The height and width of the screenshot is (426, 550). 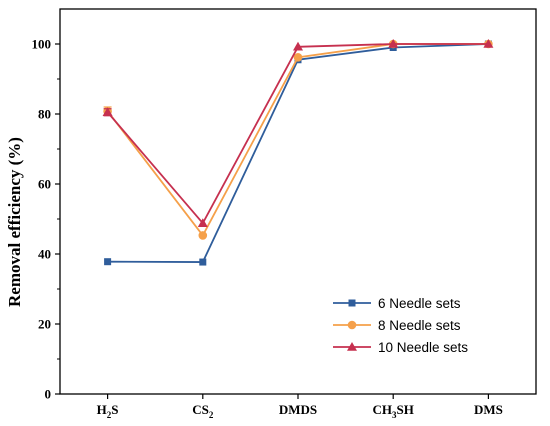 What do you see at coordinates (42, 44) in the screenshot?
I see `y-tick-label: 100` at bounding box center [42, 44].